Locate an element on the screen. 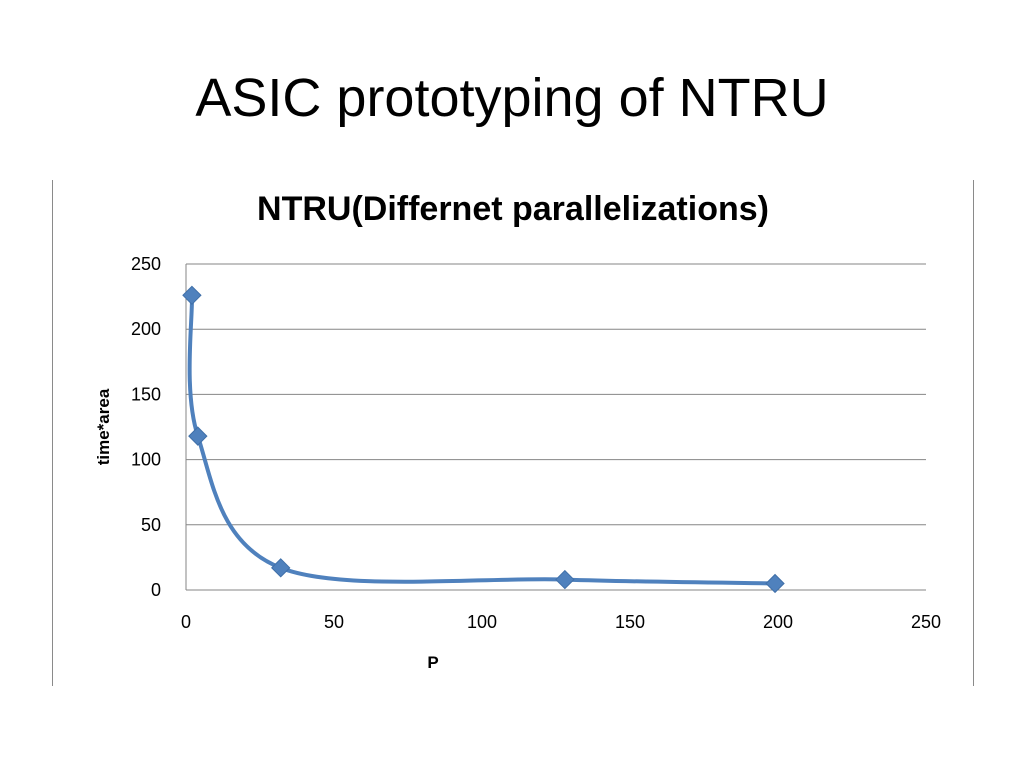 The image size is (1024, 768). y-tick-label: 150 is located at coordinates (146, 394).